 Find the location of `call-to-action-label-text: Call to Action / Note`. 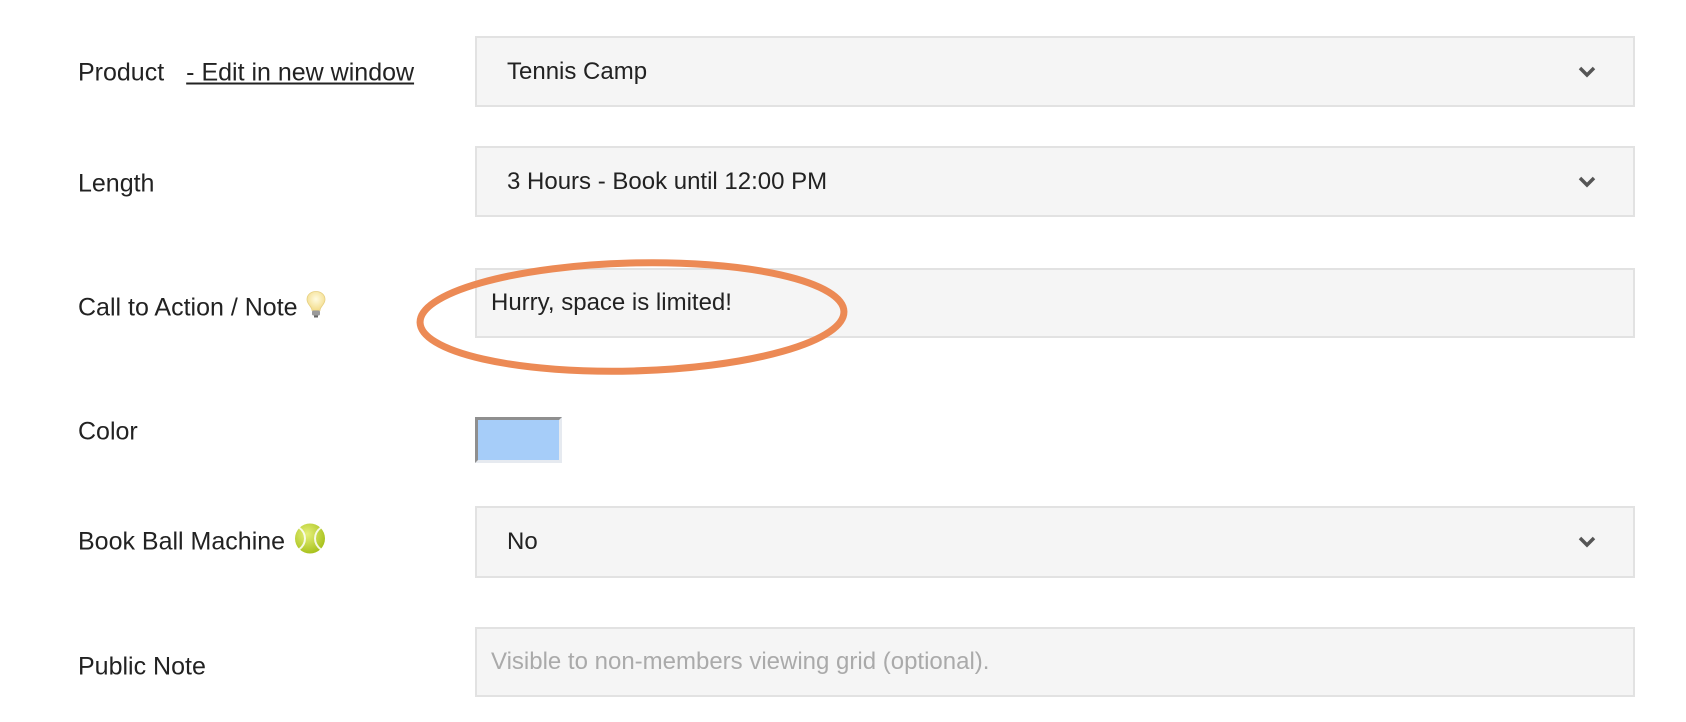

call-to-action-label-text: Call to Action / Note is located at coordinates (188, 307).